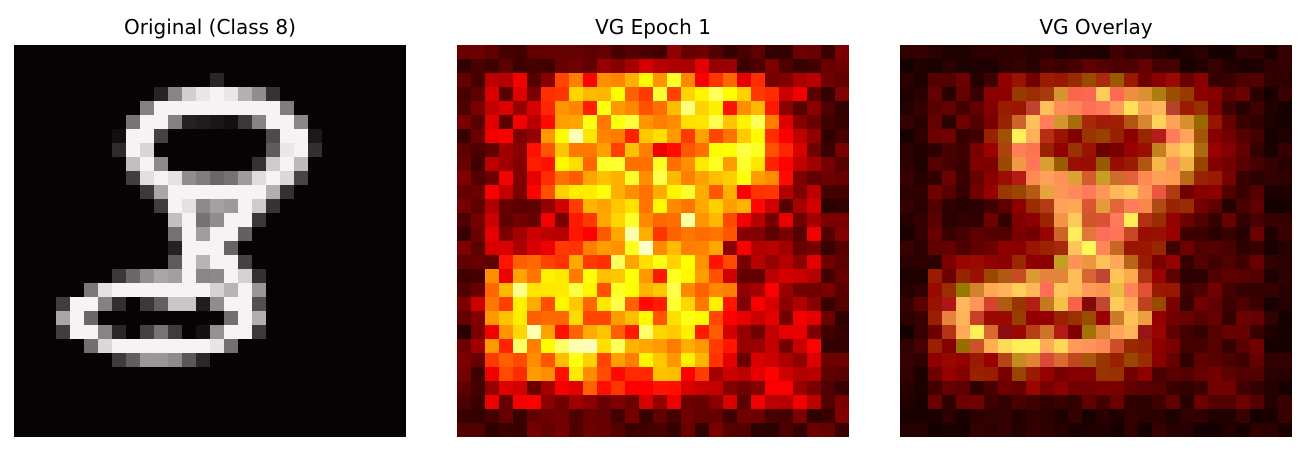 This screenshot has width=1305, height=452. Describe the element at coordinates (210, 27) in the screenshot. I see `panel-title-original: Original (Class 8)` at that location.